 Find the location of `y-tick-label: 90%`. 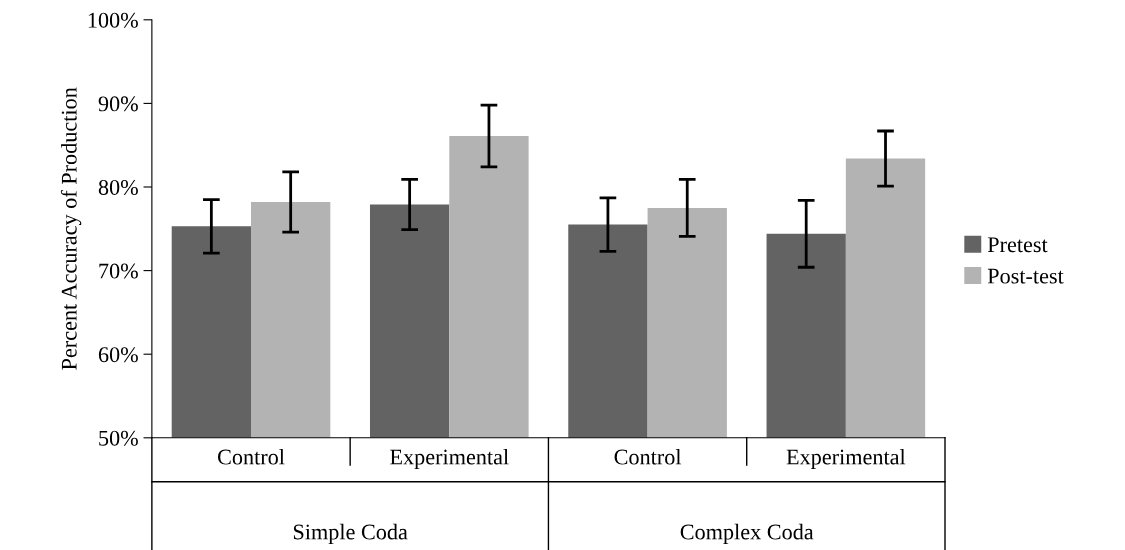

y-tick-label: 90% is located at coordinates (118, 104).